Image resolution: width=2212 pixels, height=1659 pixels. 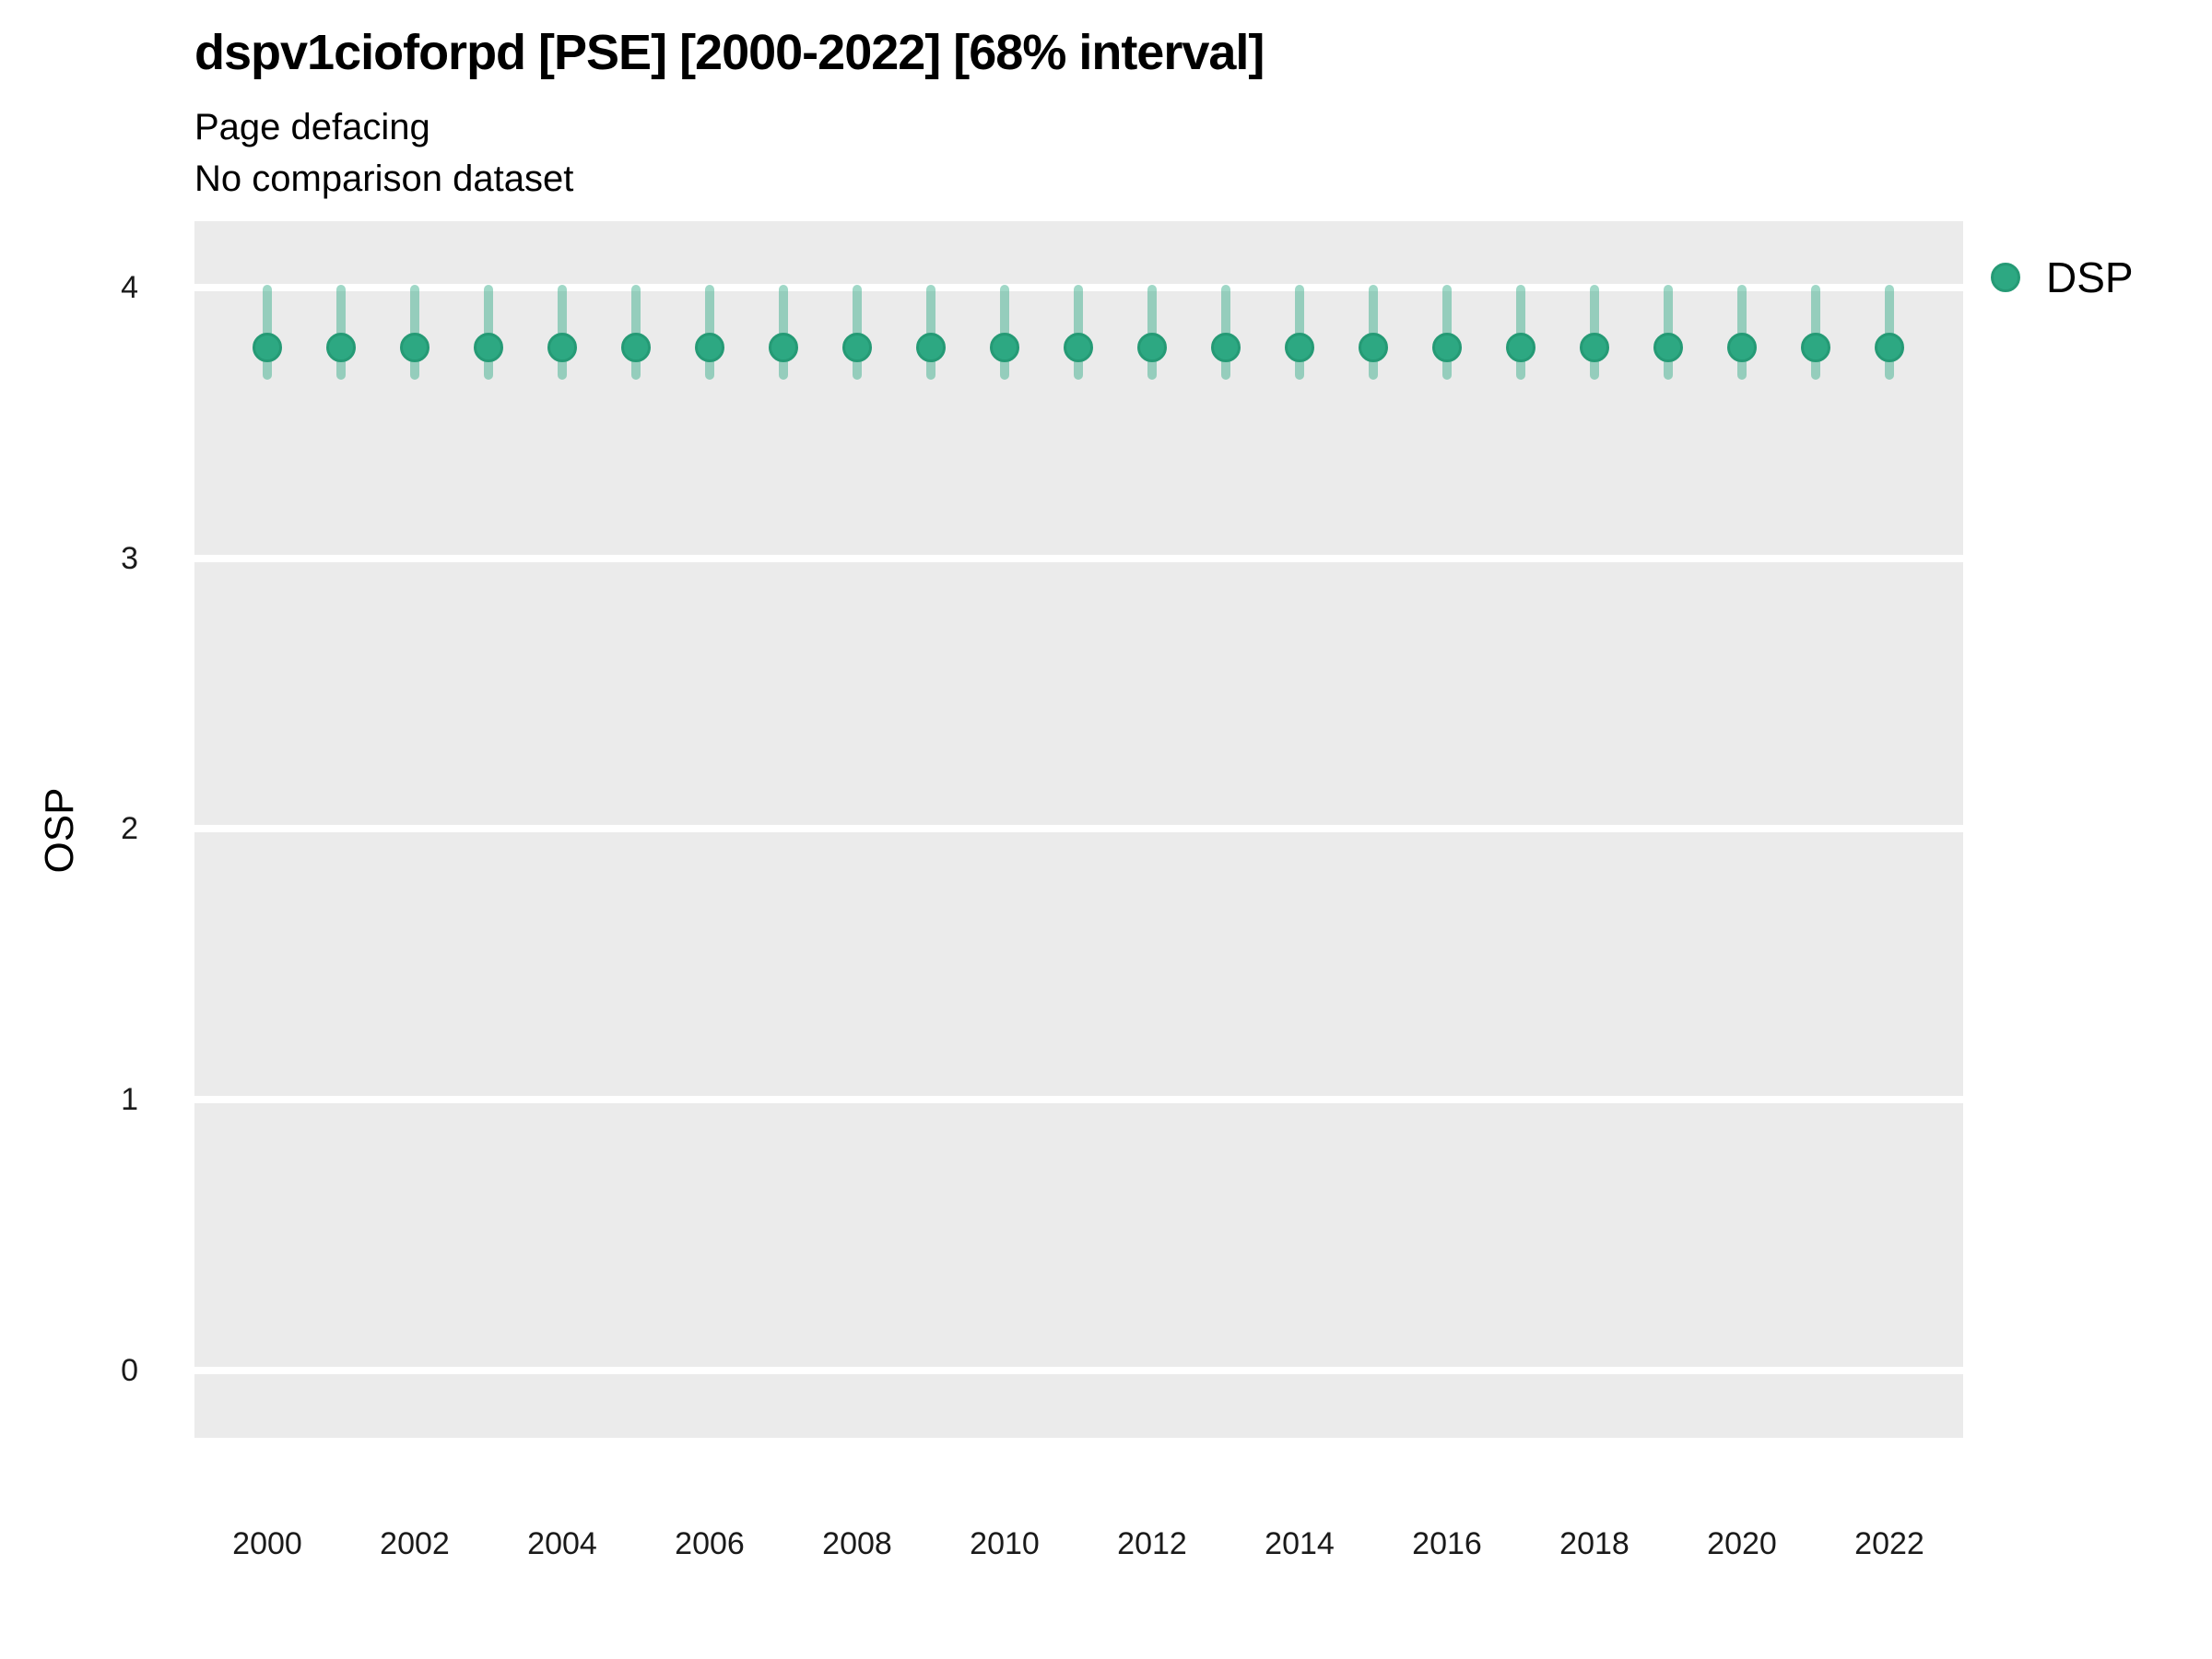 What do you see at coordinates (1594, 1543) in the screenshot?
I see `x-tick-label: 2018` at bounding box center [1594, 1543].